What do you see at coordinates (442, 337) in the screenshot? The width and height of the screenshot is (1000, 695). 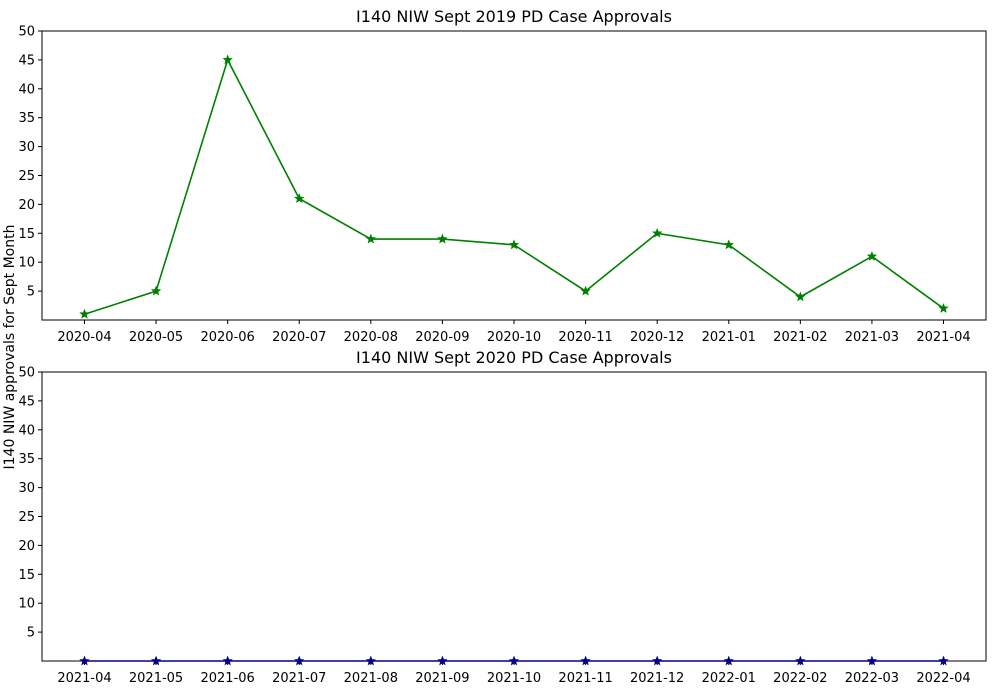 I see `x-tick-label: 2020-09` at bounding box center [442, 337].